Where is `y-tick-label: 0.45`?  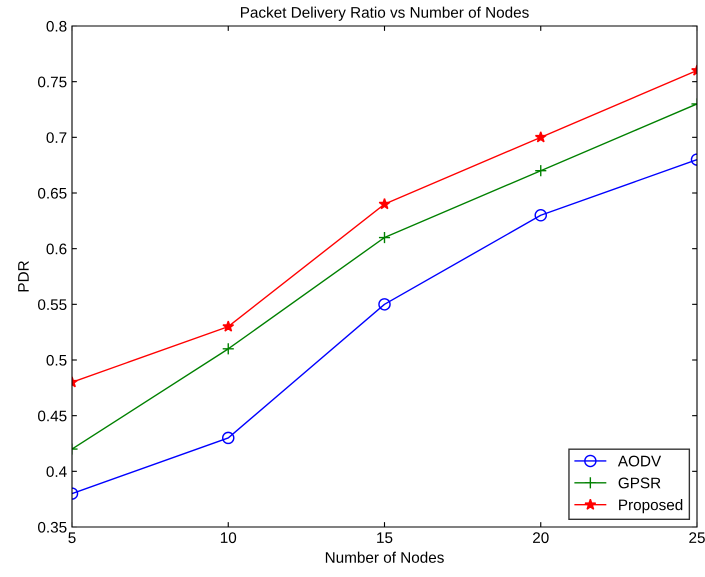
y-tick-label: 0.45 is located at coordinates (52, 416).